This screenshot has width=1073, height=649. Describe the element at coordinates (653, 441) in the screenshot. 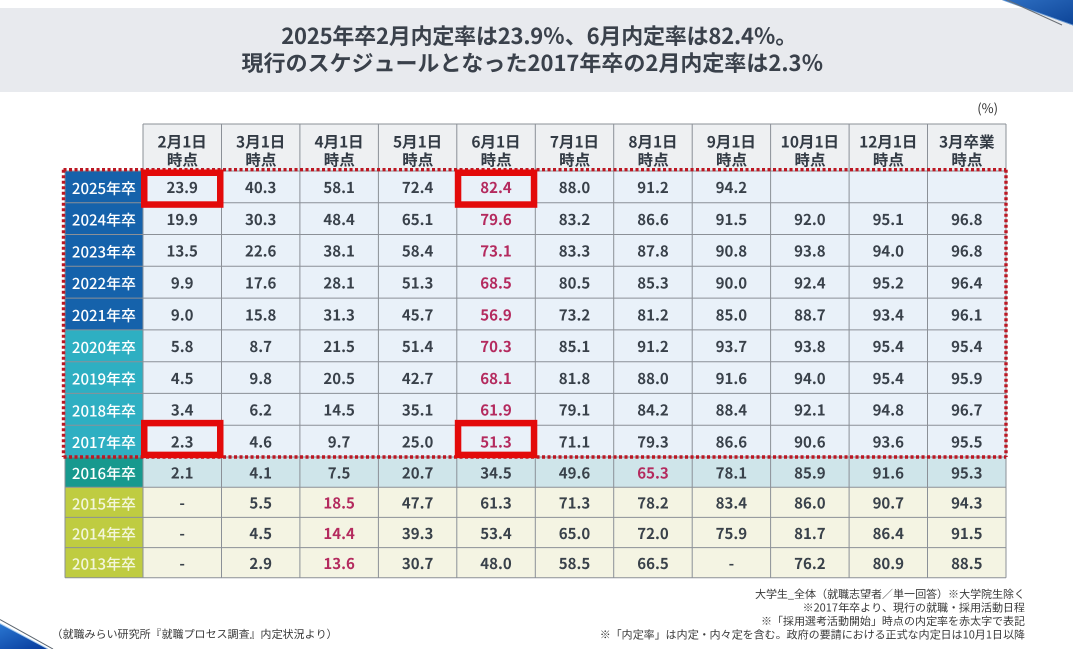

I see `svg-text: 79.3` at that location.